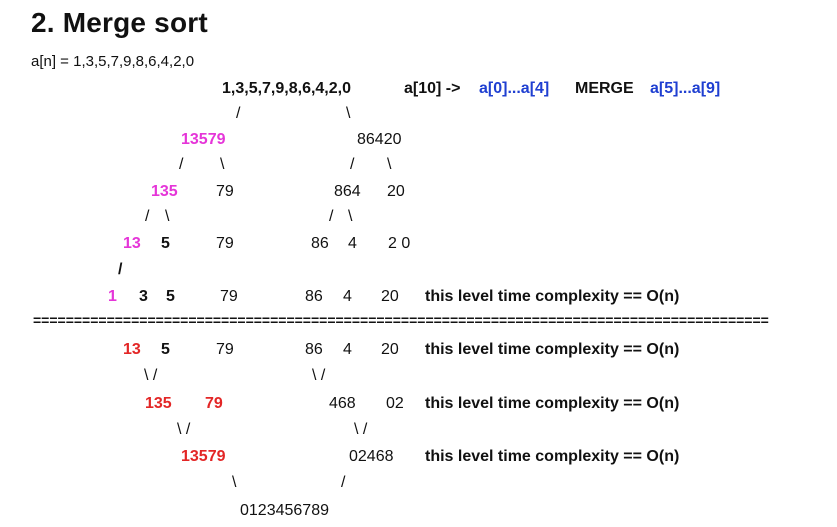 This screenshot has width=837, height=527. What do you see at coordinates (347, 191) in the screenshot?
I see `split-level2-c: 864` at bounding box center [347, 191].